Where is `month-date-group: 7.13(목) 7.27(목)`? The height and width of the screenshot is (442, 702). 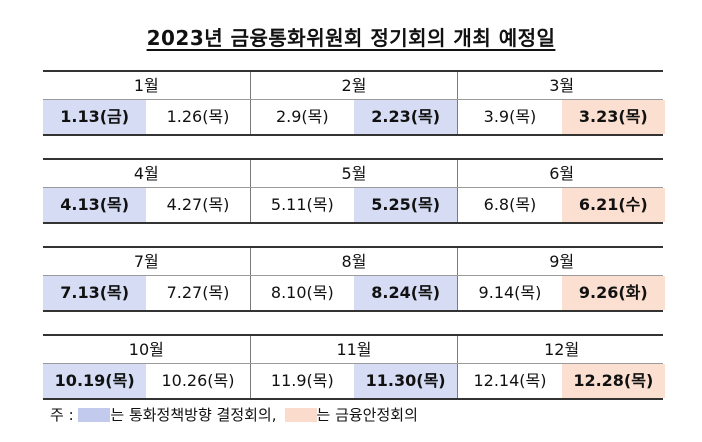 month-date-group: 7.13(목) 7.27(목) is located at coordinates (146, 293).